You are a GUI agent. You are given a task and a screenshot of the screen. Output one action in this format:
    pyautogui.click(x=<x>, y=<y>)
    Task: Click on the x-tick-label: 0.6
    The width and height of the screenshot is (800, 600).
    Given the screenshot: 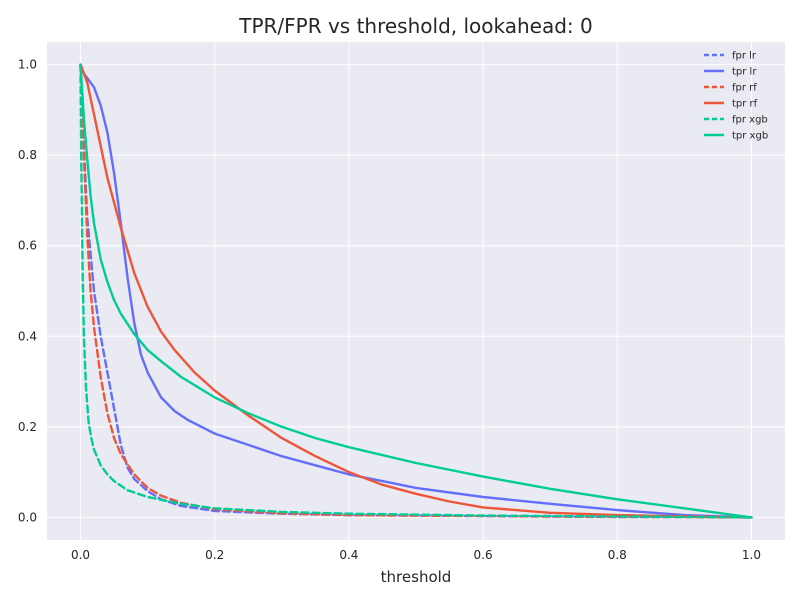 What is the action you would take?
    pyautogui.click(x=483, y=555)
    